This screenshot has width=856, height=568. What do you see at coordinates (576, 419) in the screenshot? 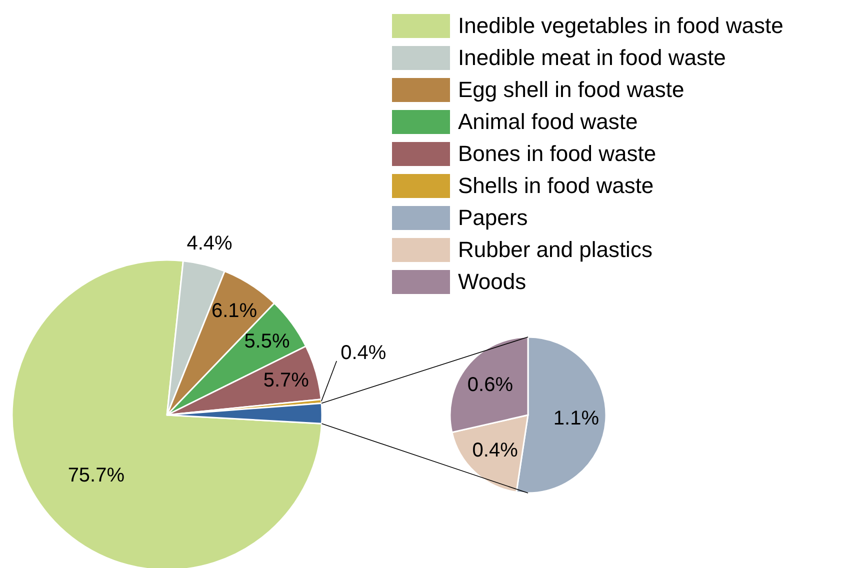
I see `data-label: 1.1%` at bounding box center [576, 419].